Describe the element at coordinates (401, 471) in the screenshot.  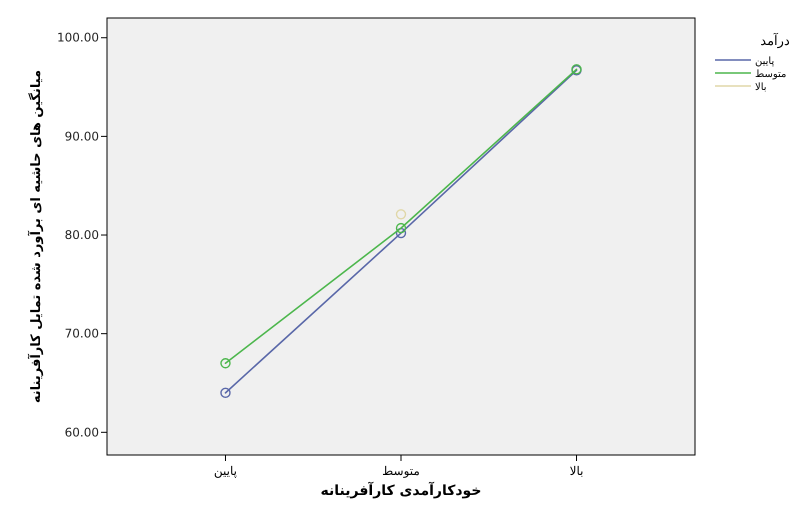
I see `x-tick-label: متوسط` at that location.